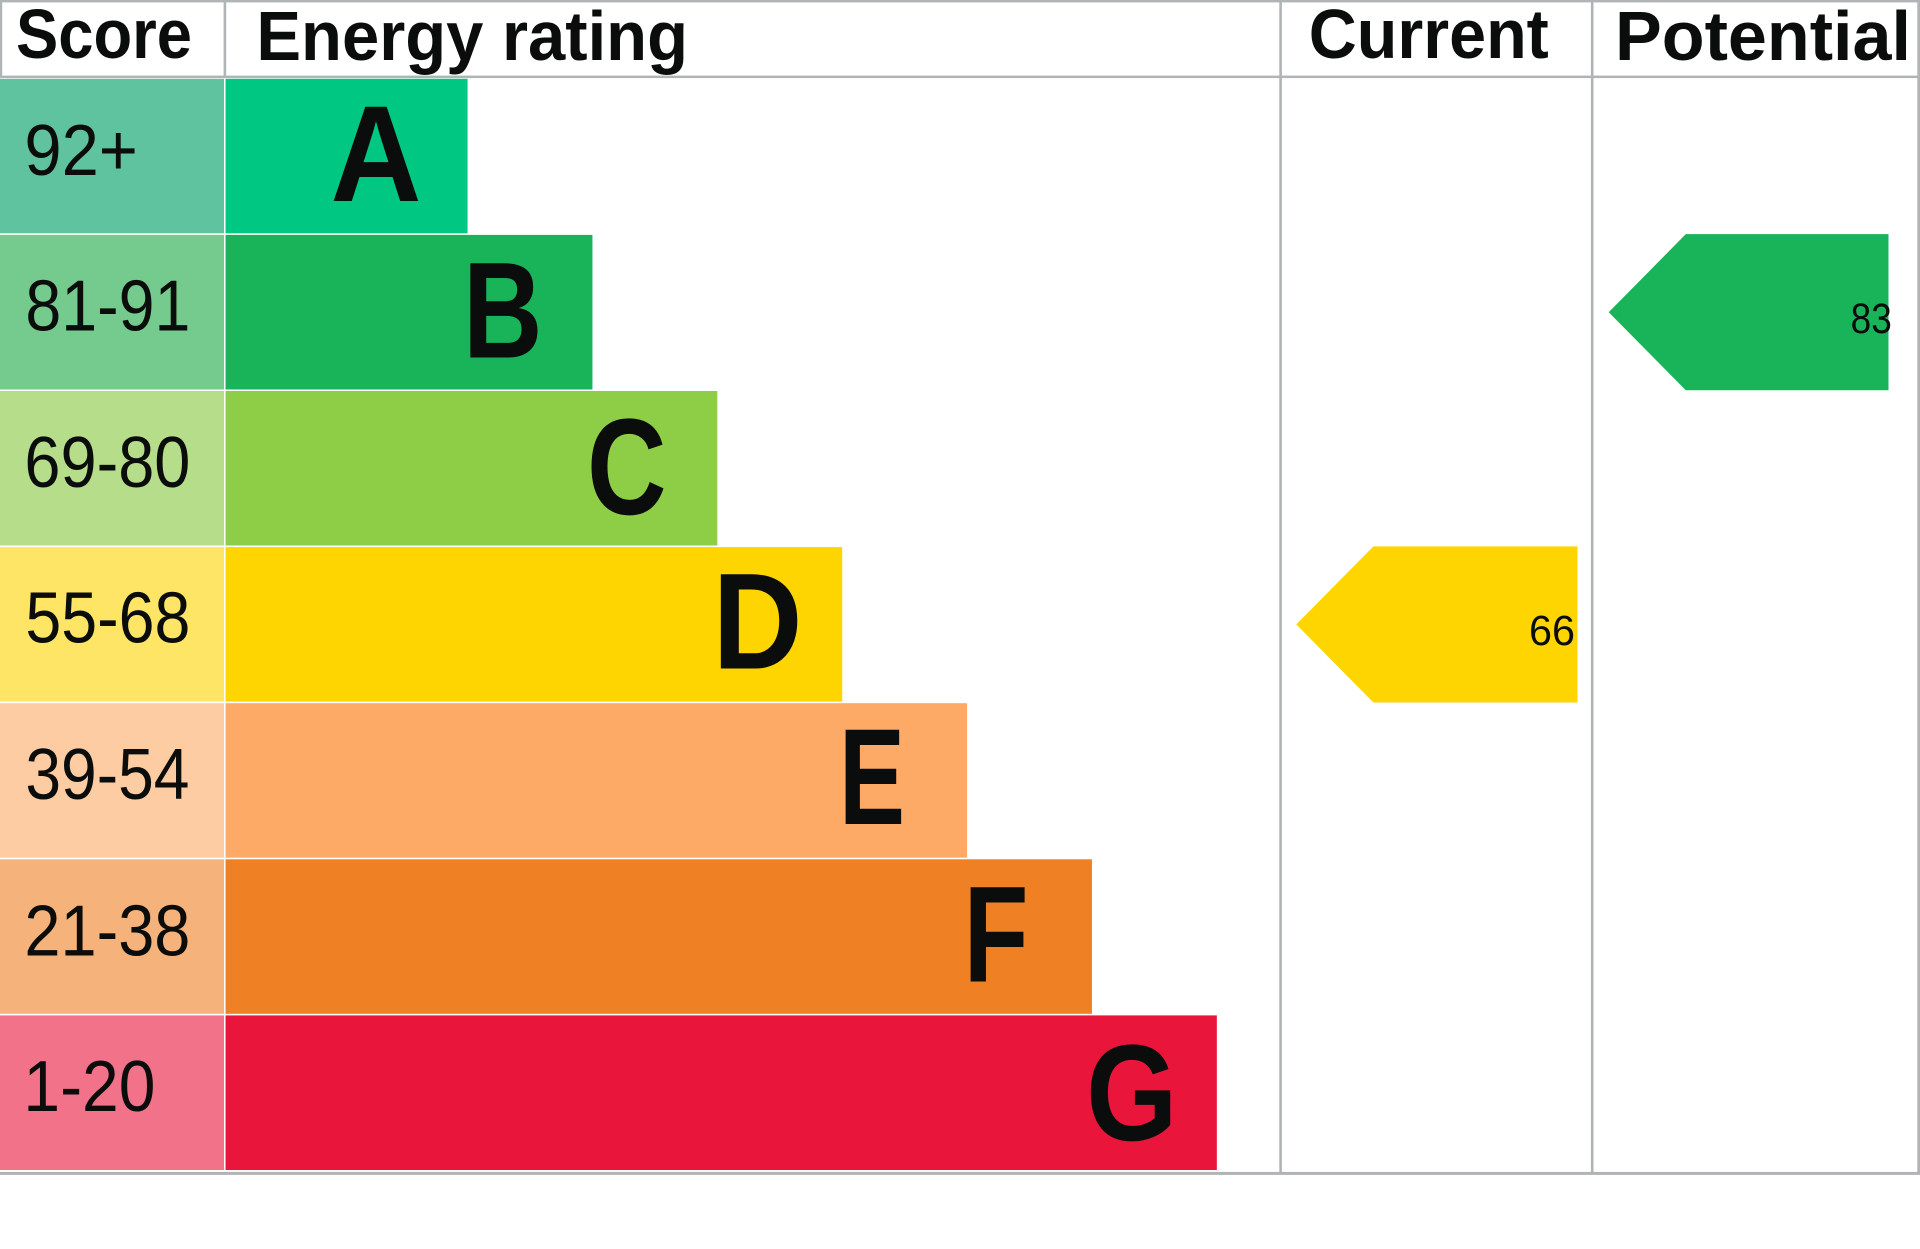 The height and width of the screenshot is (1249, 1920). Describe the element at coordinates (107, 306) in the screenshot. I see `svg-text: 81-91` at that location.